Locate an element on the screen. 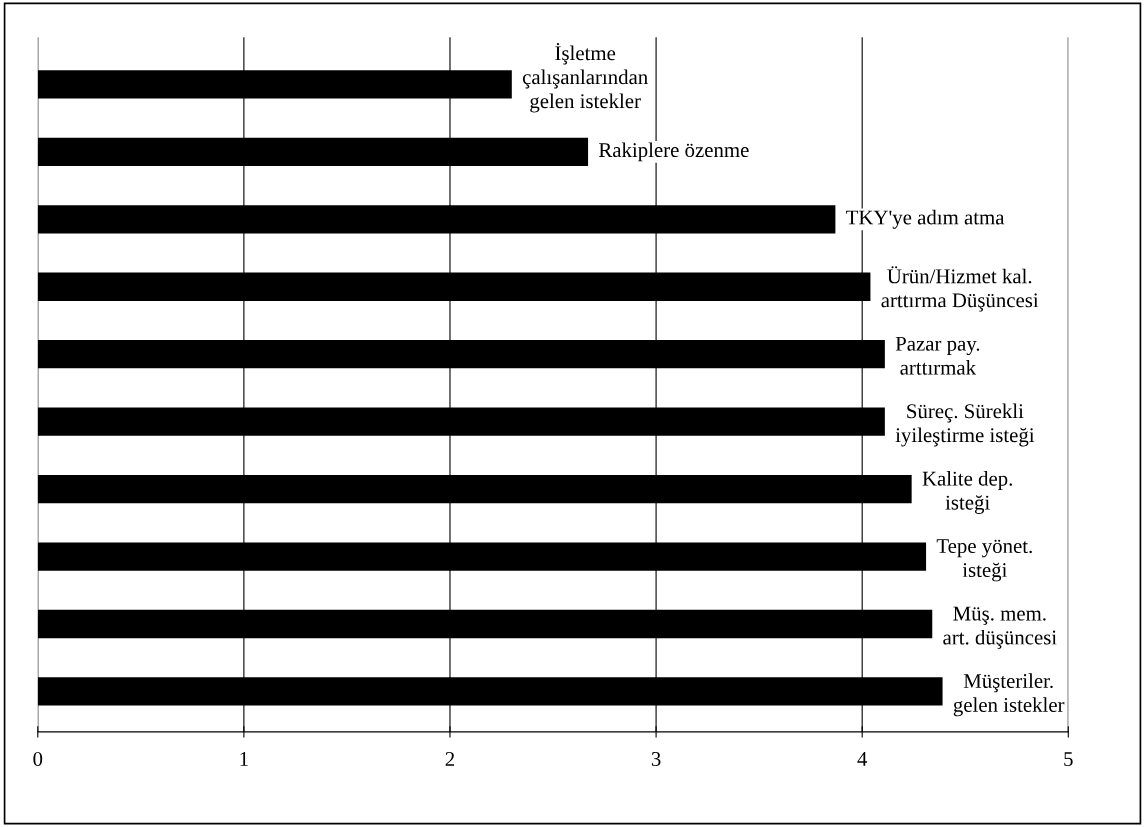 This screenshot has height=827, width=1145. x-tick-label: 4 is located at coordinates (862, 759).